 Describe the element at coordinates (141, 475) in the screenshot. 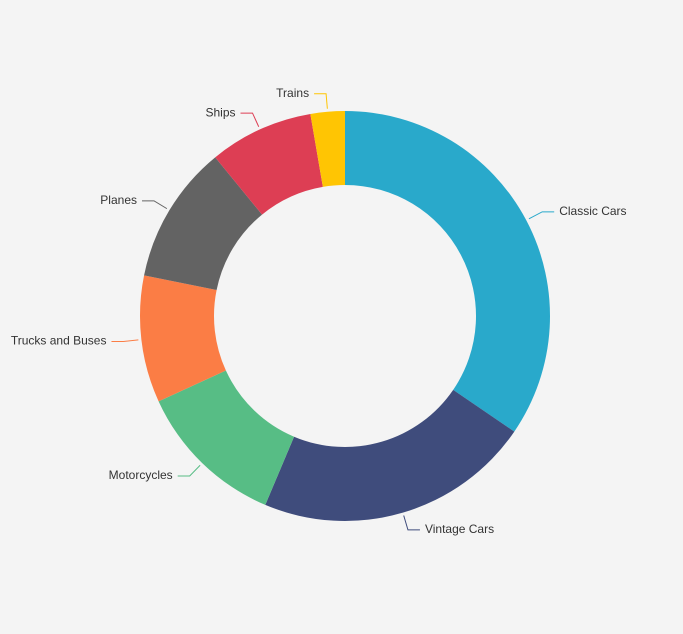

I see `slice-label-motorcycles: Motorcycles` at that location.